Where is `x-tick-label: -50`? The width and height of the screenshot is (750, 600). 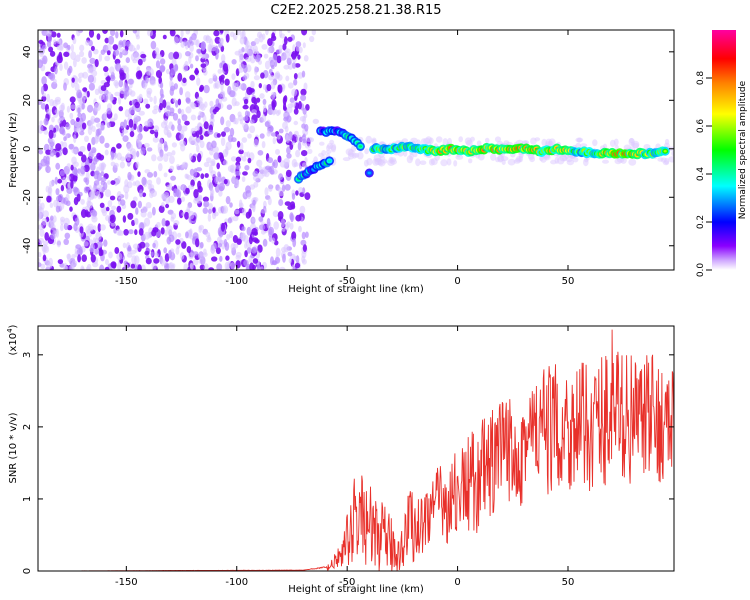
x-tick-label: -50 is located at coordinates (347, 281).